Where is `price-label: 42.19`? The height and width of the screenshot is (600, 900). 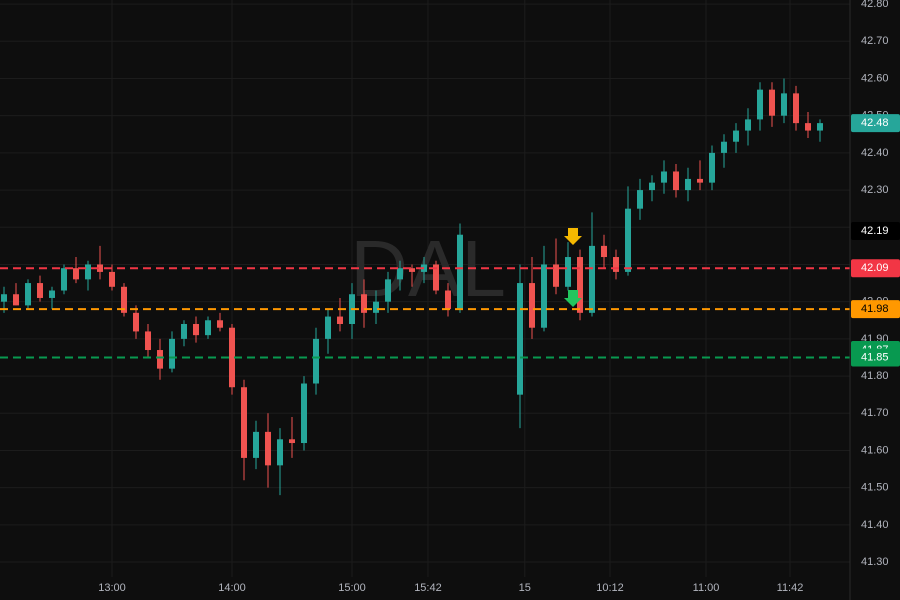
price-label: 42.19 is located at coordinates (875, 231).